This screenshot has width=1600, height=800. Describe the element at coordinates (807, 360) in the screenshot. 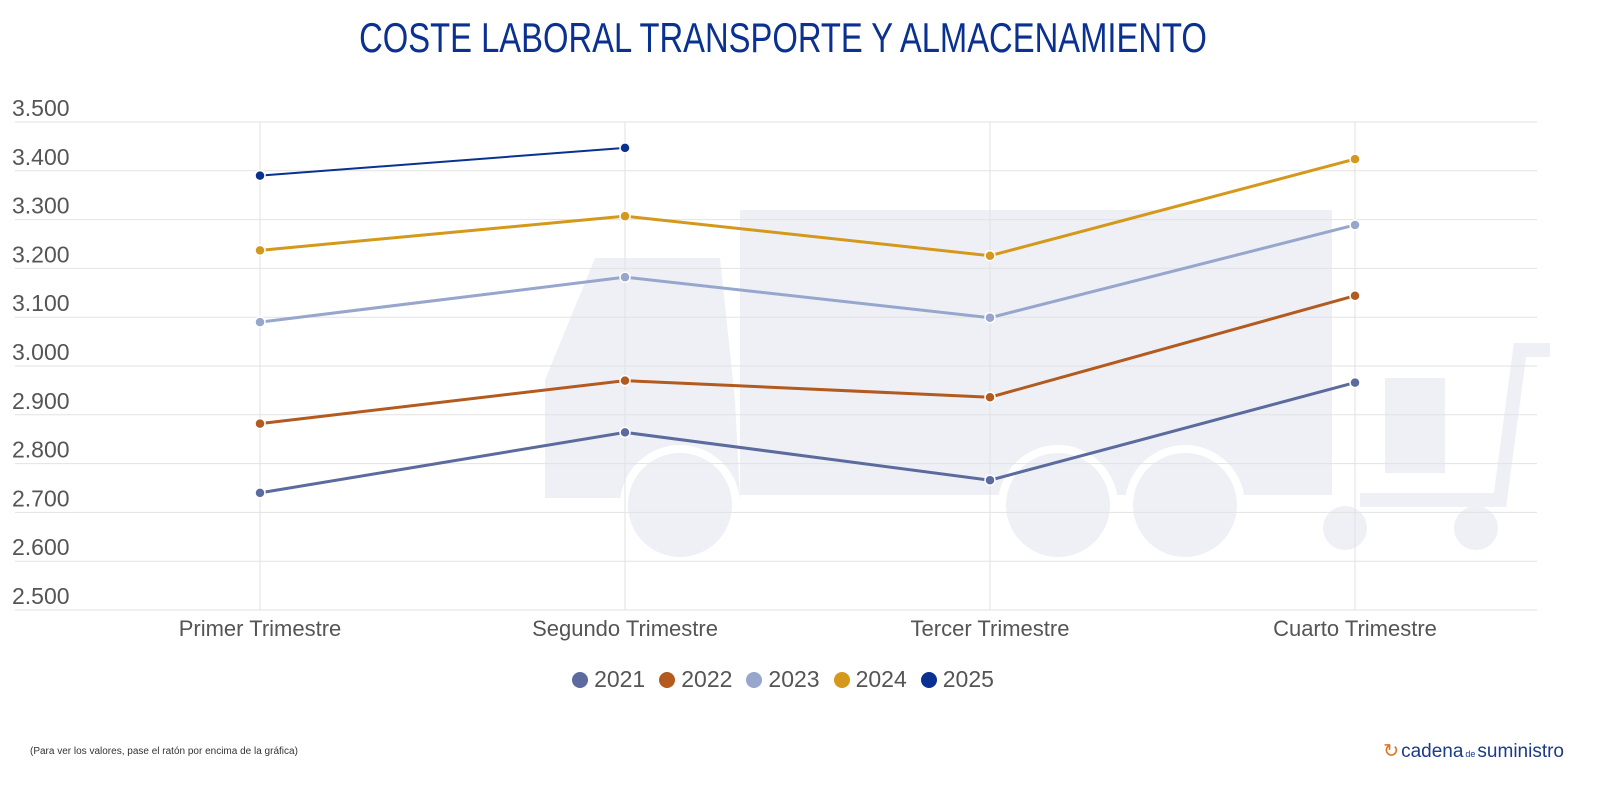

I see `series-line-2022` at that location.